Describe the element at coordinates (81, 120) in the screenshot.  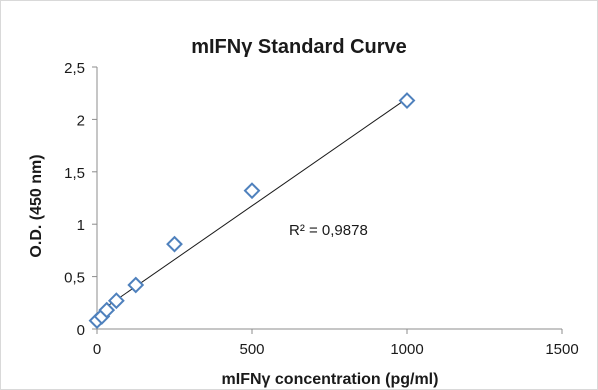
I see `y-tick-label: 2` at that location.